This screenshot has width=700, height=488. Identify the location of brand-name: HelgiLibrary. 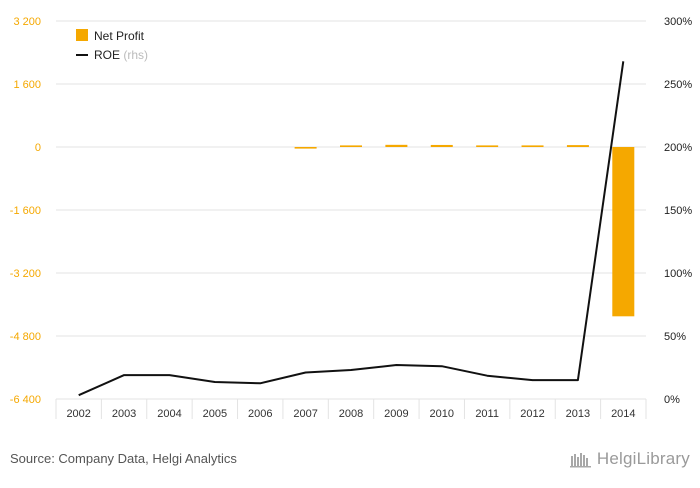
(643, 459).